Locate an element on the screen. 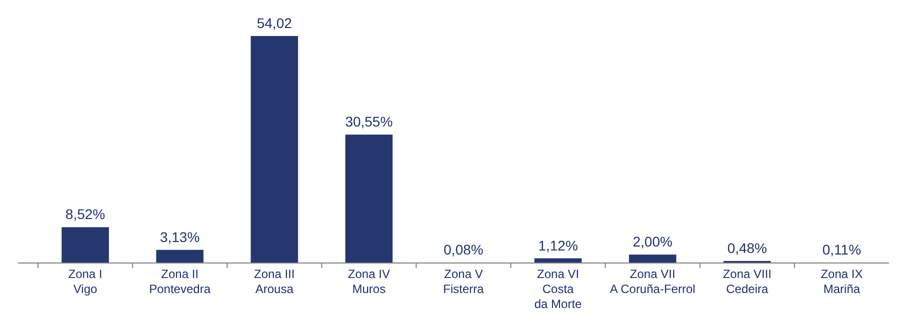  data-label: 0,08% is located at coordinates (464, 250).